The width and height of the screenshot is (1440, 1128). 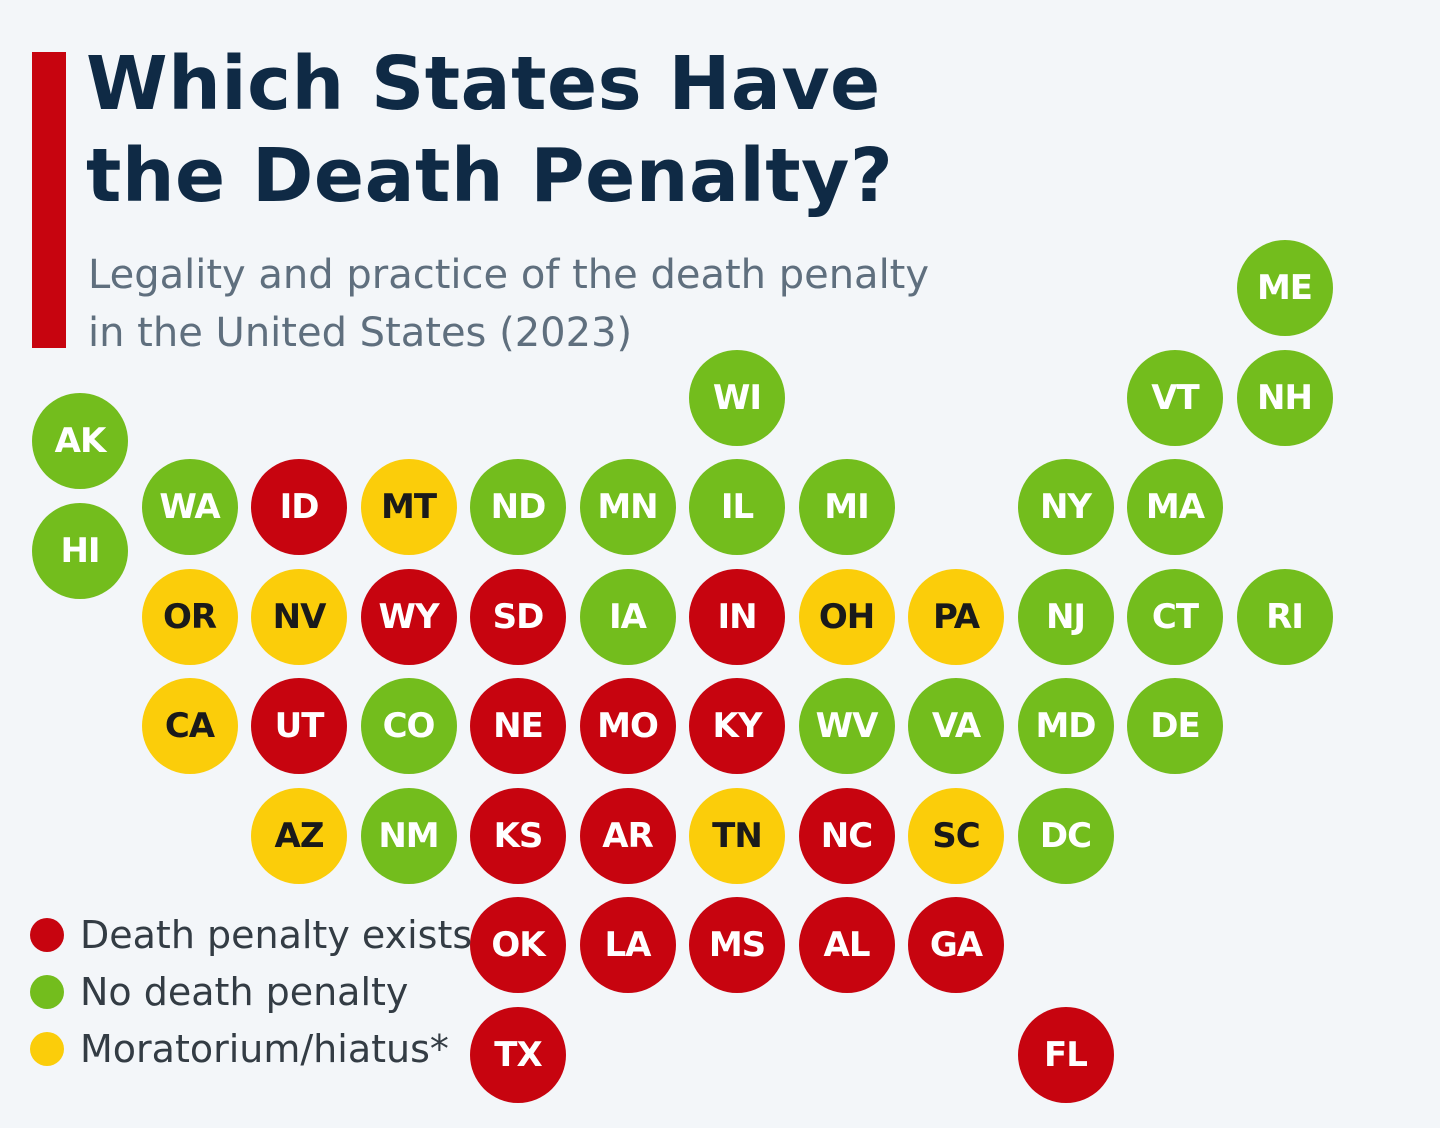 What do you see at coordinates (1065, 507) in the screenshot?
I see `state-tile-ny: NY` at bounding box center [1065, 507].